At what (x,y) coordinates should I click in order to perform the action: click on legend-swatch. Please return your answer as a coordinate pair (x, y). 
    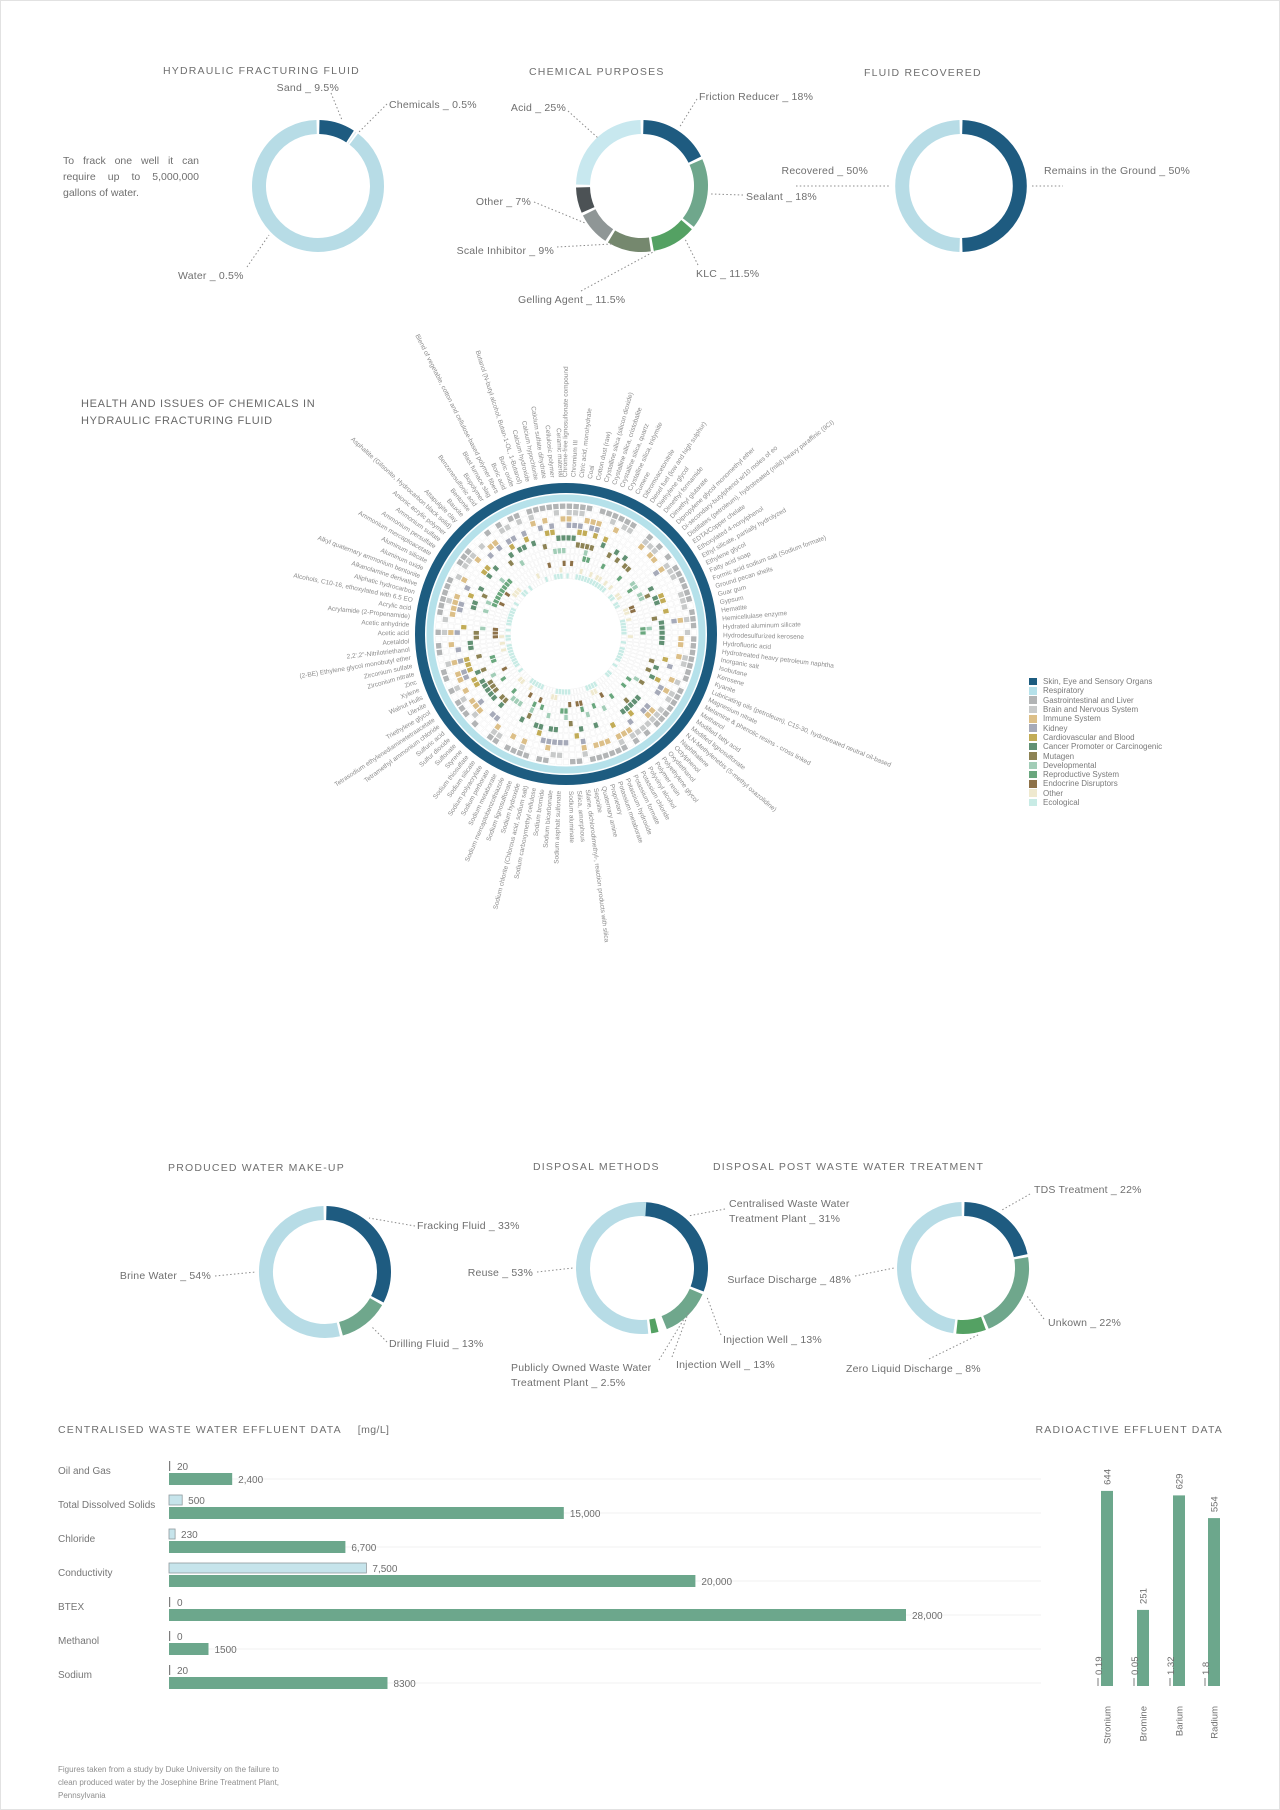
    Looking at the image, I should click on (1033, 765).